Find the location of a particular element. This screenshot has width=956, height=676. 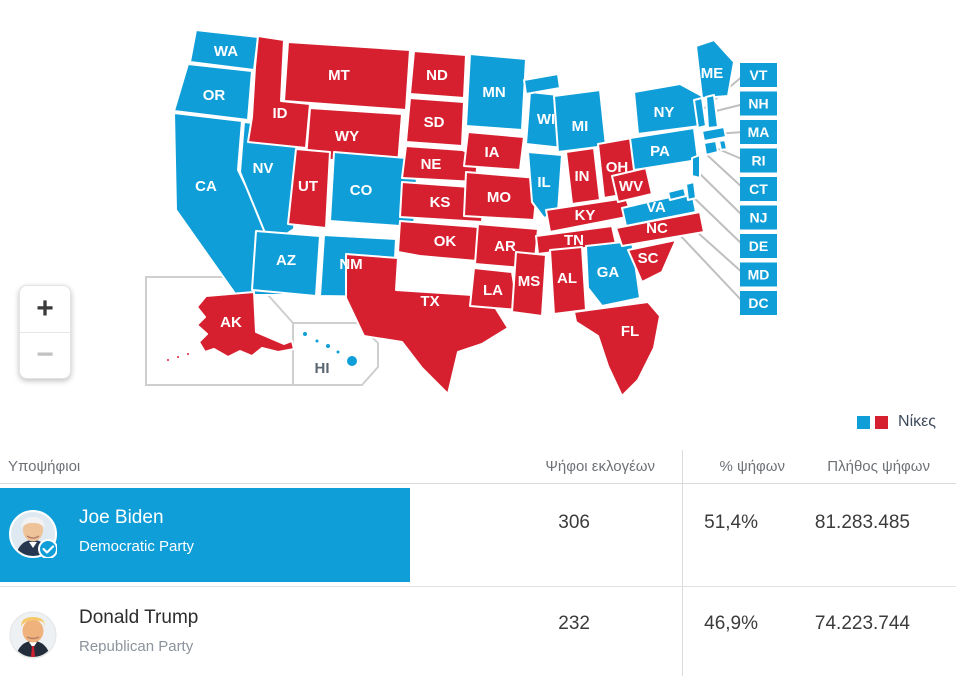

box-DC: DC is located at coordinates (758, 303).